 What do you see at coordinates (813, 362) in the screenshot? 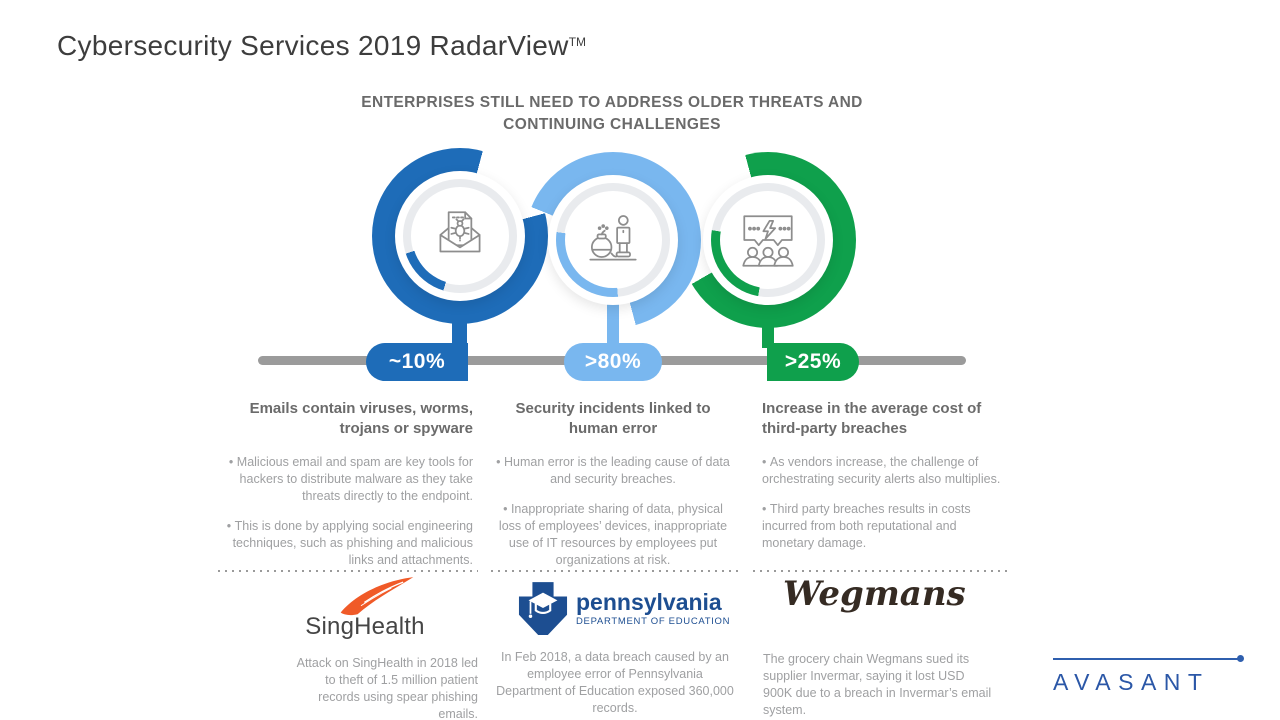
I see `stat-badge: >25%` at bounding box center [813, 362].